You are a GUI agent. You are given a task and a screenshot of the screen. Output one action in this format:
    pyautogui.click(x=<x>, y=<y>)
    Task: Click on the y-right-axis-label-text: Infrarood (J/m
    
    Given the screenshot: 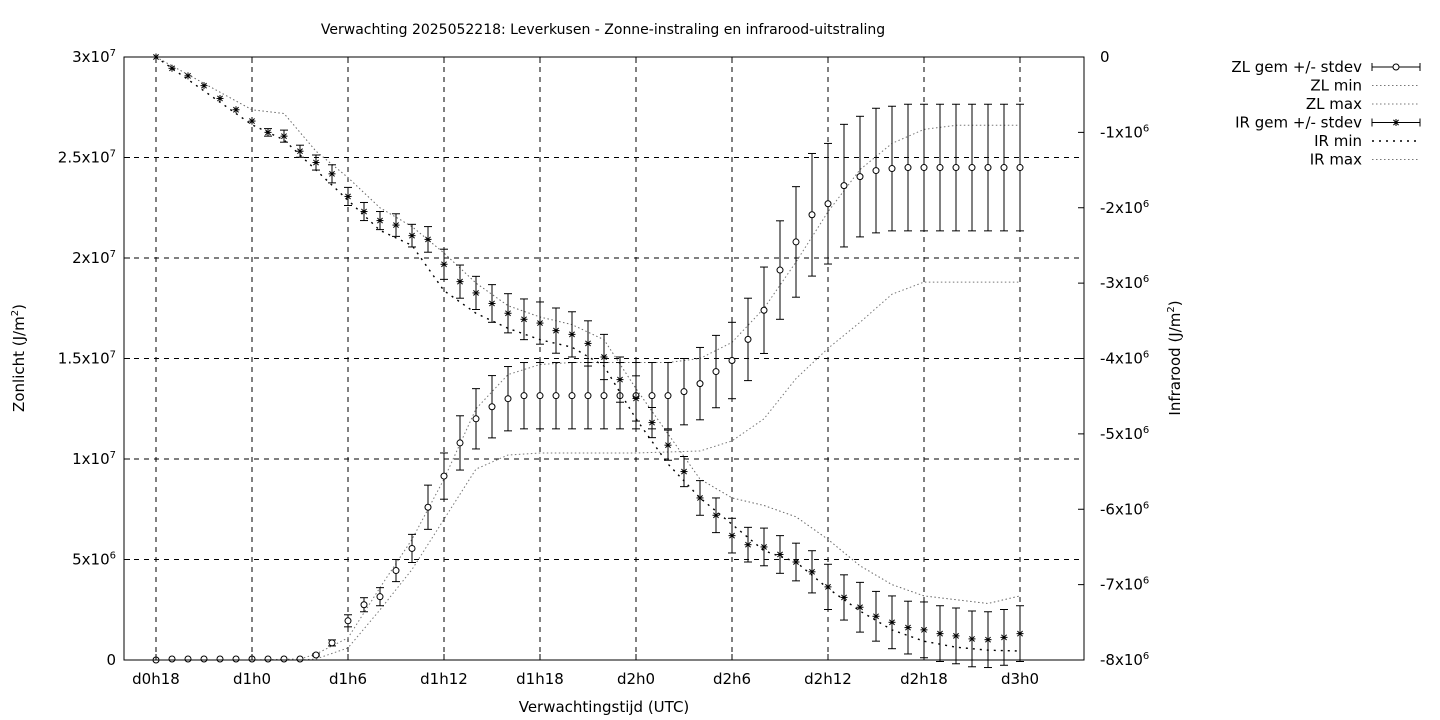 What is the action you would take?
    pyautogui.click(x=1175, y=364)
    